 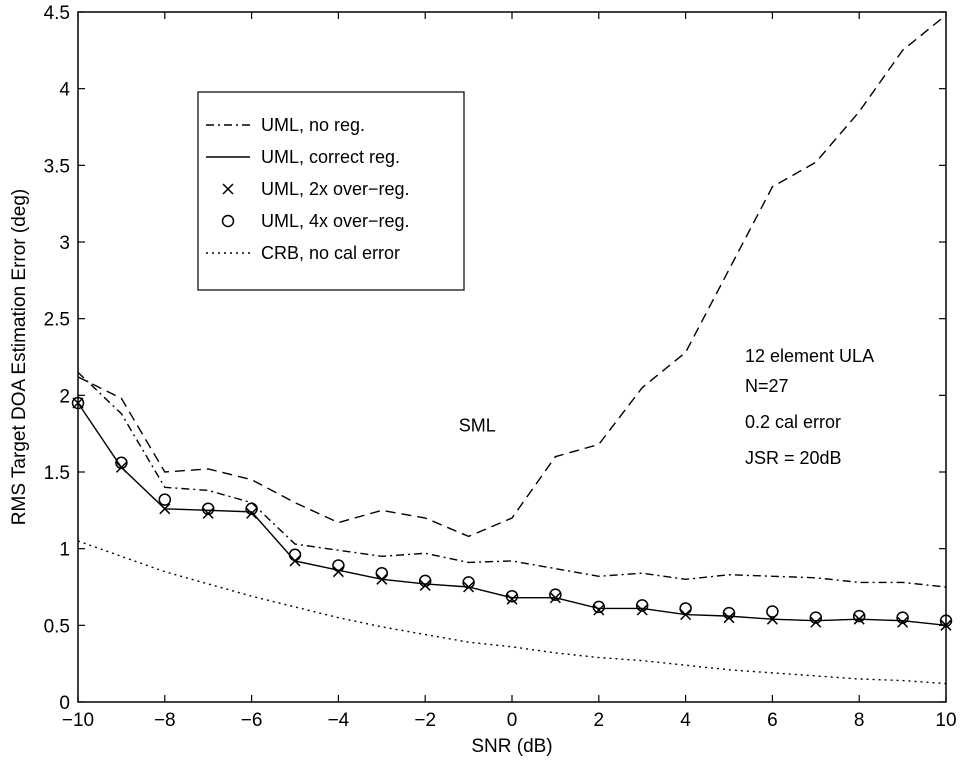 I want to click on y-tick-label: 2, so click(x=64, y=396).